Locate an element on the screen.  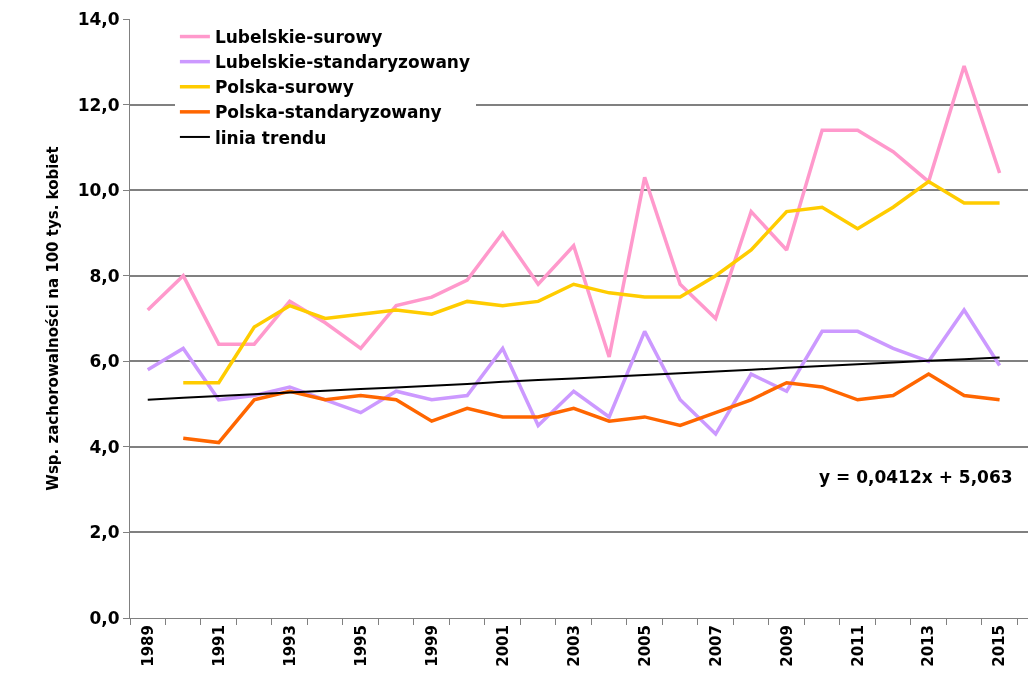
y-tick-label: 6,0 is located at coordinates (104, 361).